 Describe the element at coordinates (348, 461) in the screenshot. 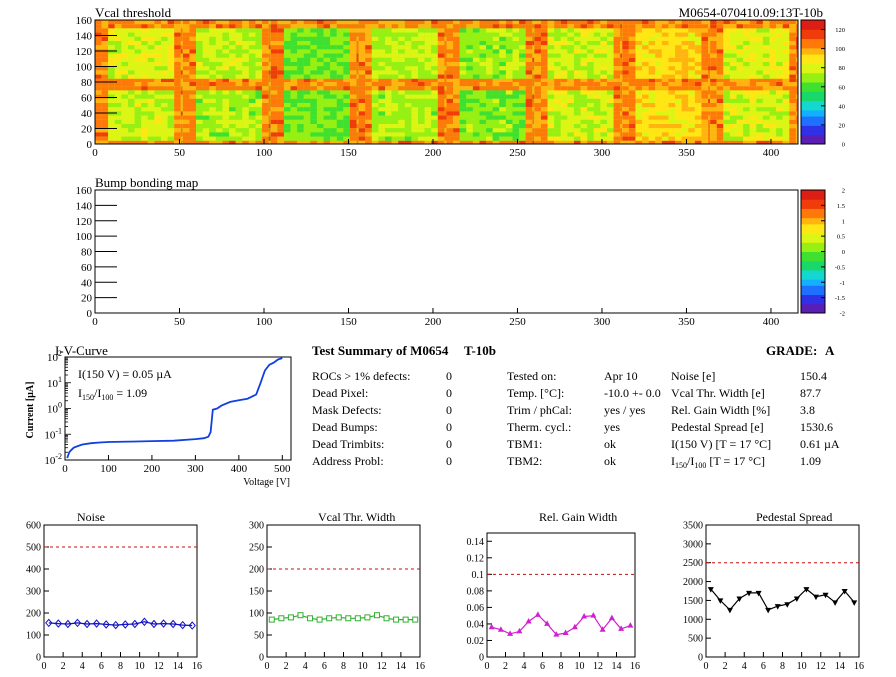

I see `summary-defect-label: Address Probl:` at that location.